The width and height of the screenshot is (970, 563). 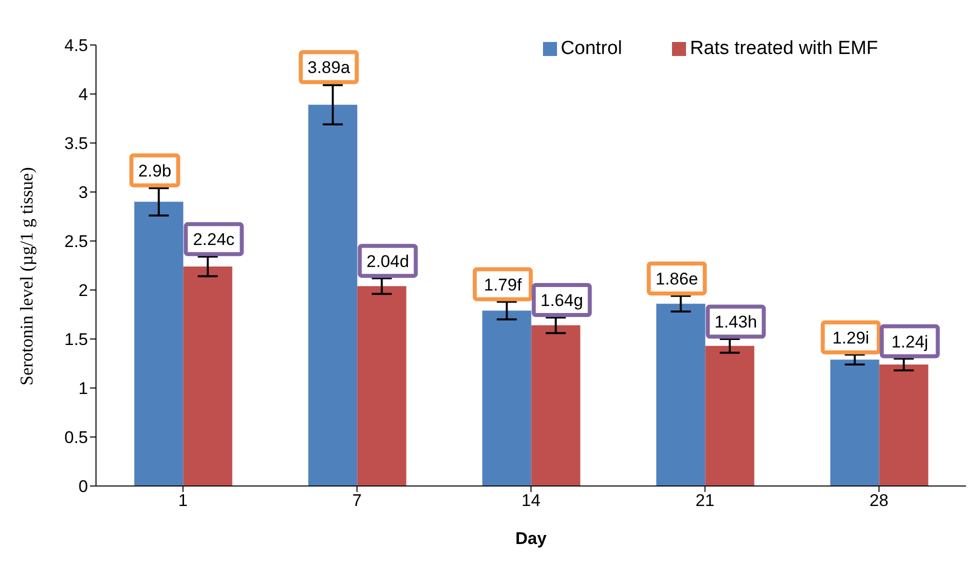 I want to click on y-tick-label: 3, so click(x=83, y=192).